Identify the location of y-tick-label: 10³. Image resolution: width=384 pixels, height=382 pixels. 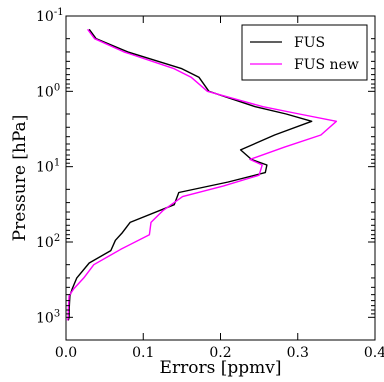
(48, 317).